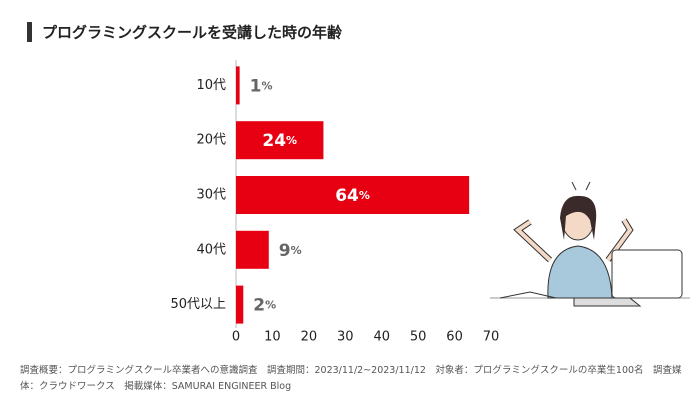  I want to click on value-label: 24%, so click(279, 141).